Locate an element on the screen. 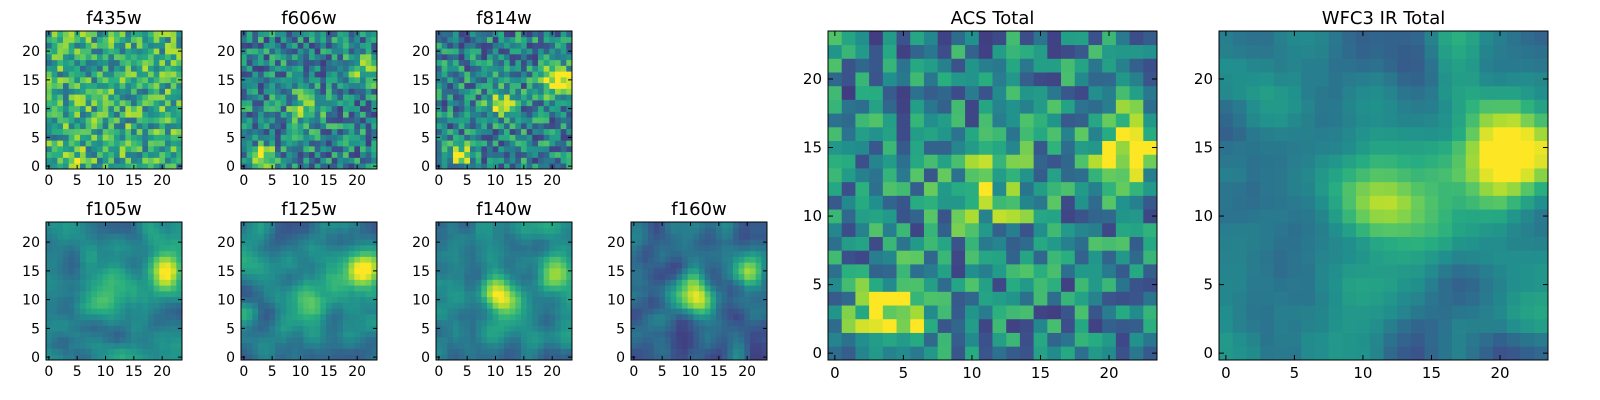 Image resolution: width=1600 pixels, height=400 pixels. y-tick-label: 0 is located at coordinates (817, 353).